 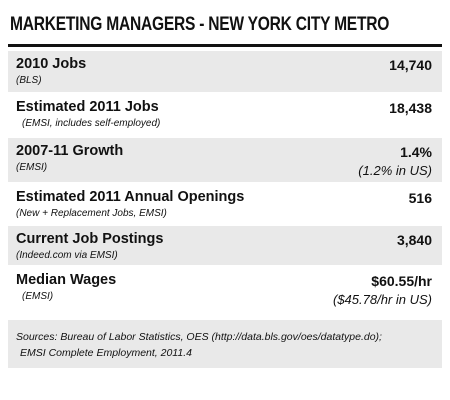 I want to click on row-value: 18,438, so click(x=410, y=108).